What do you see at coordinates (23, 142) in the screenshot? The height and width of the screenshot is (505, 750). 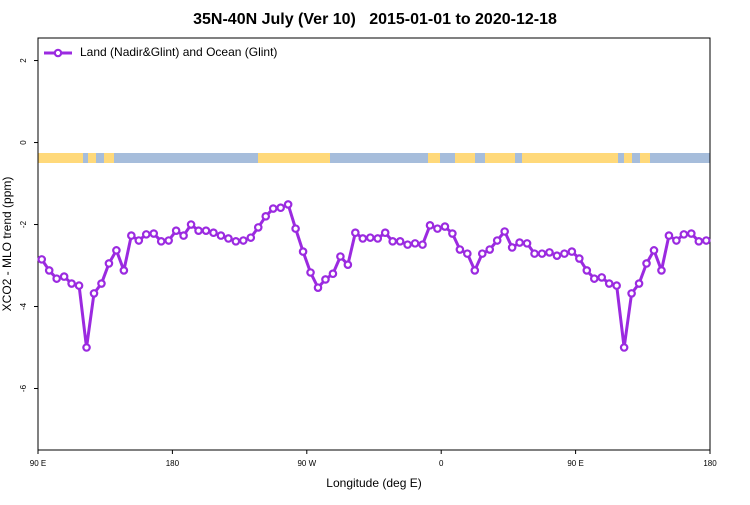 I see `y-tick-label: 0` at bounding box center [23, 142].